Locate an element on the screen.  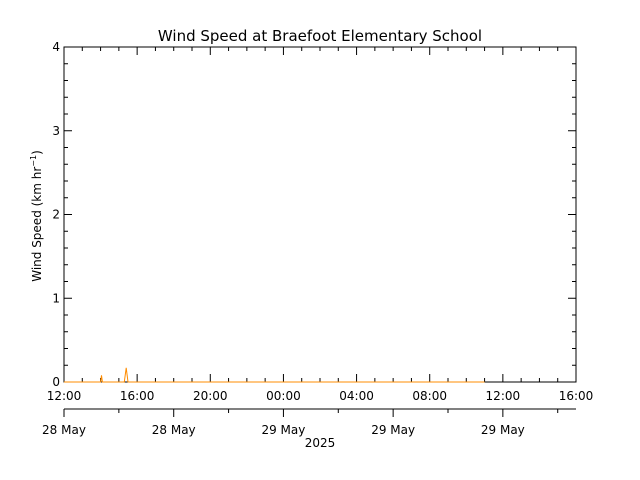
x-tick-label: 20:00 is located at coordinates (210, 396).